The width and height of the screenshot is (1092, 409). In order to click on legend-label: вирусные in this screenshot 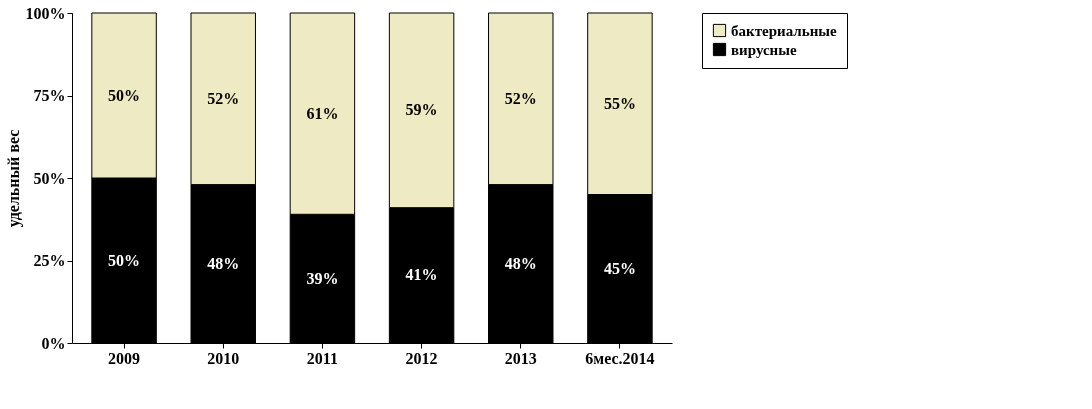, I will do `click(764, 49)`.